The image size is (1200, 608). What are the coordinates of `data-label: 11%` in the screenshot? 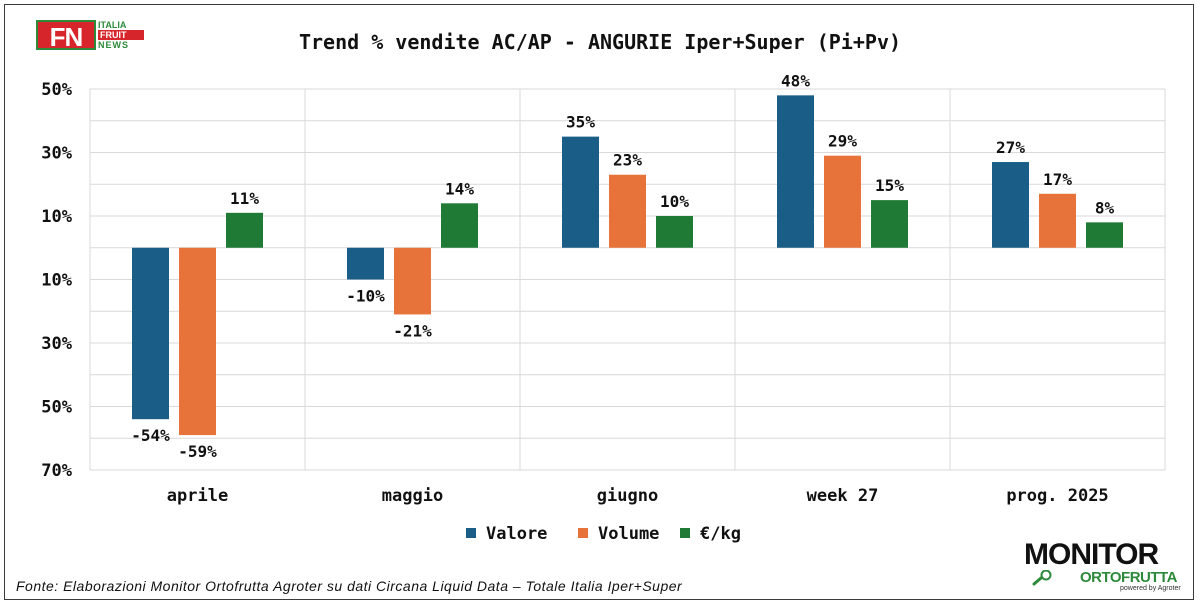 It's located at (244, 198).